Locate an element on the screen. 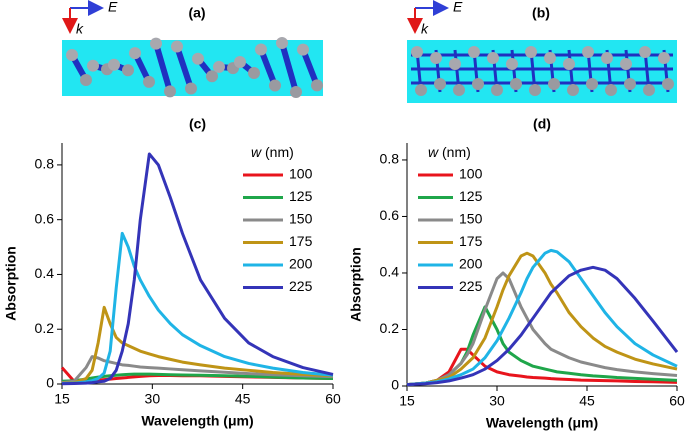 This screenshot has height=442, width=685. substrate is located at coordinates (542, 71).